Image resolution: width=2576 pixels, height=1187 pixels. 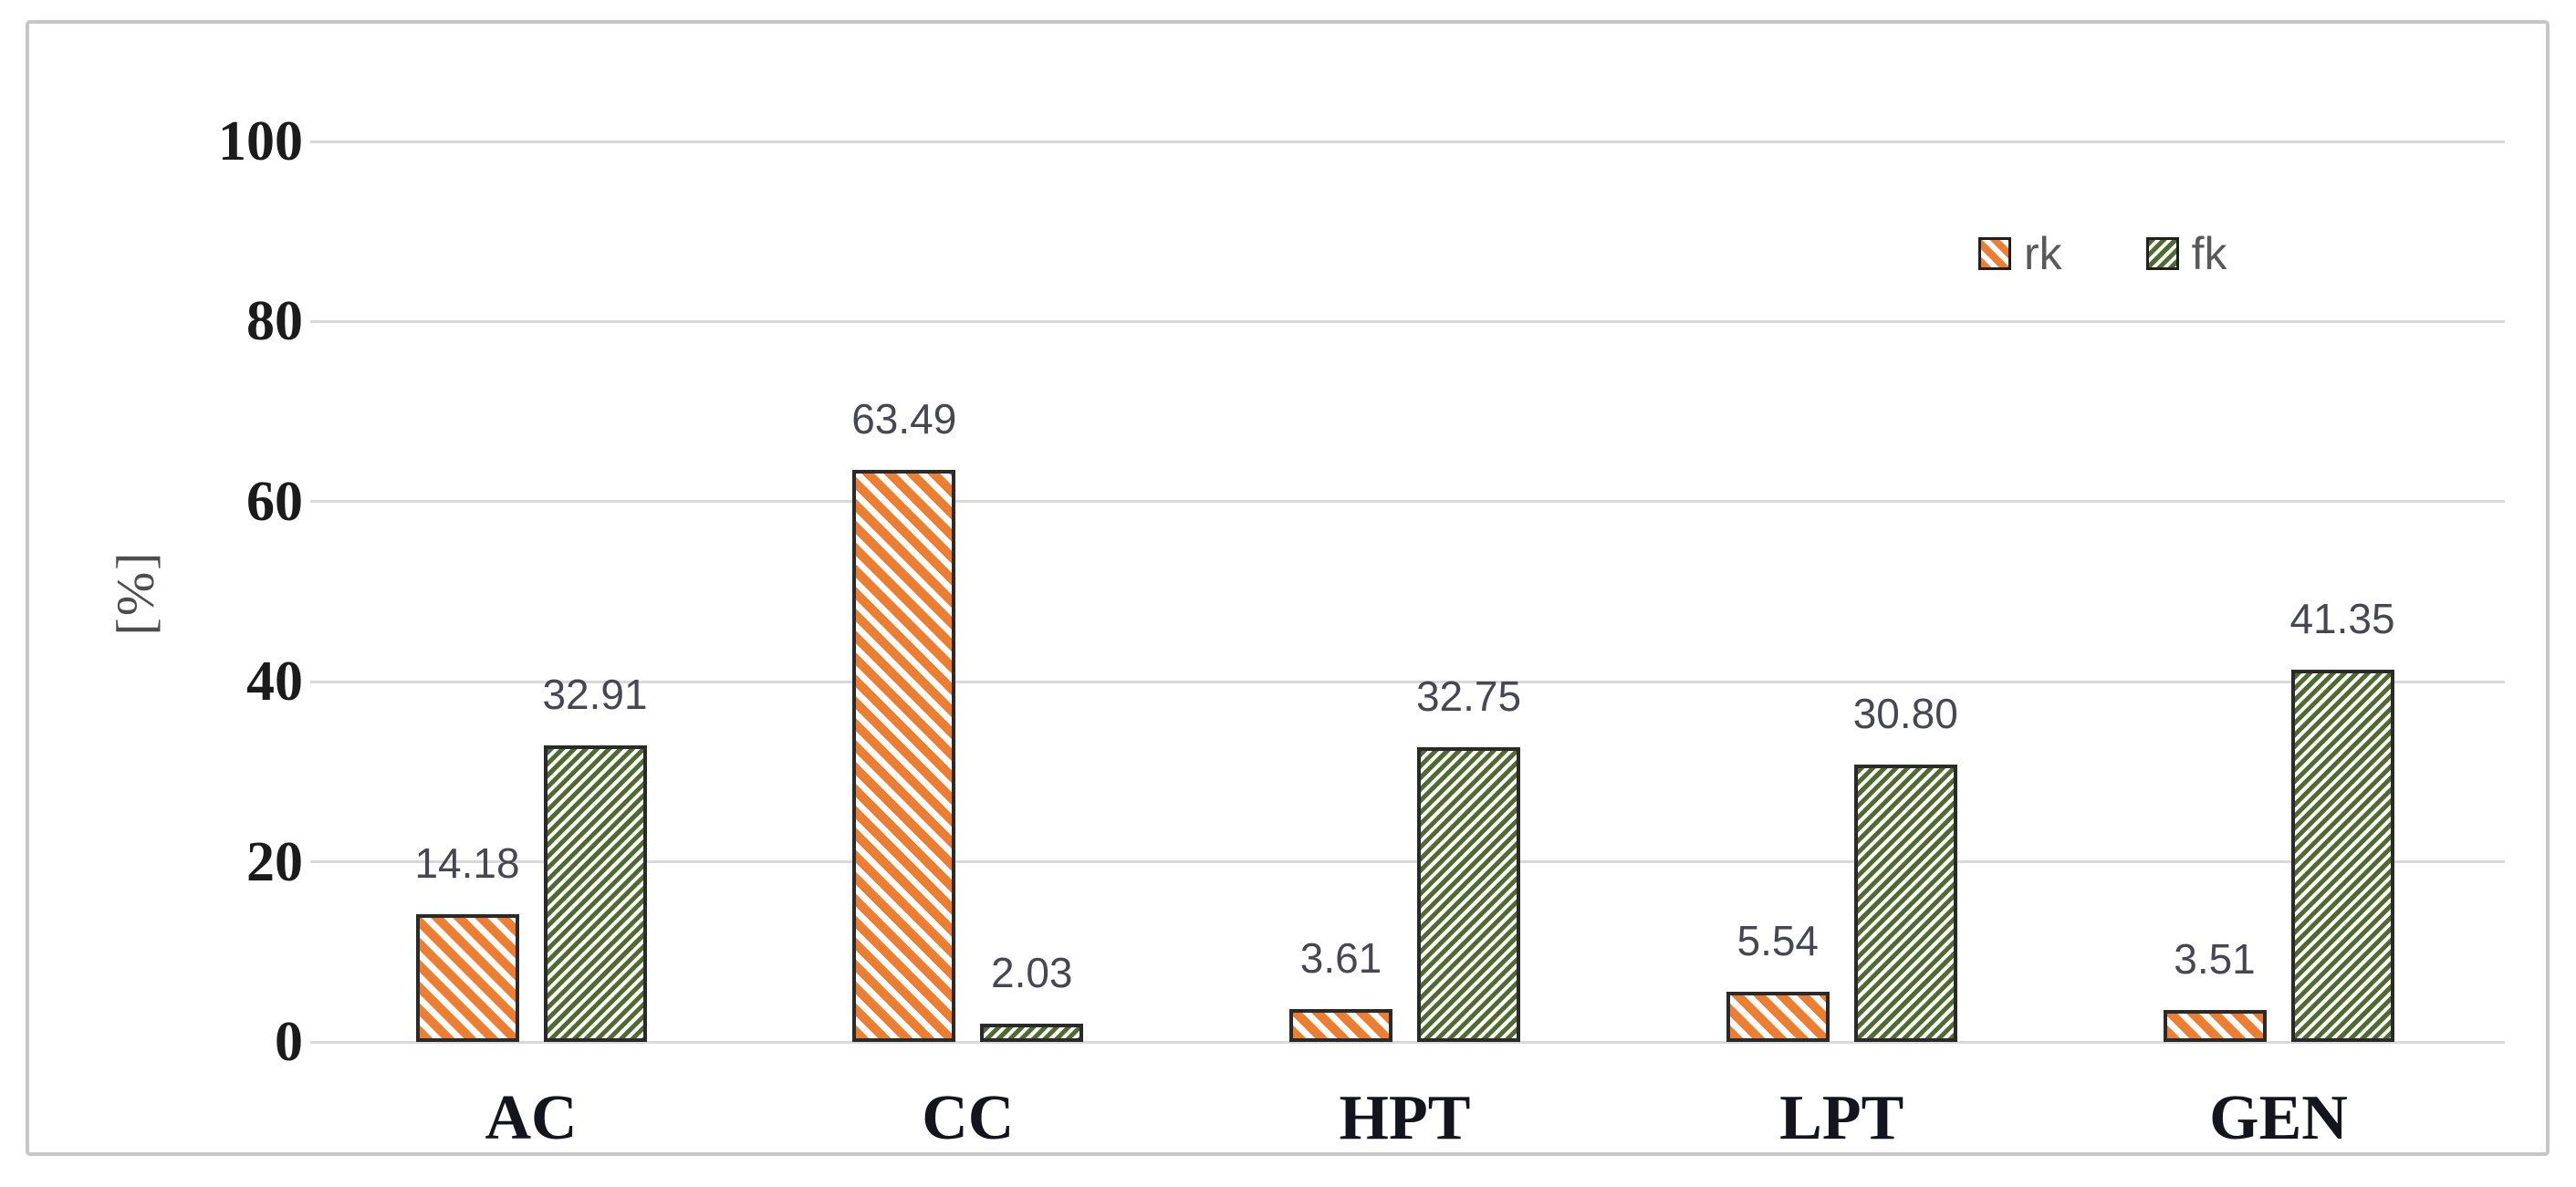 I want to click on bar-fk-AC, so click(x=595, y=893).